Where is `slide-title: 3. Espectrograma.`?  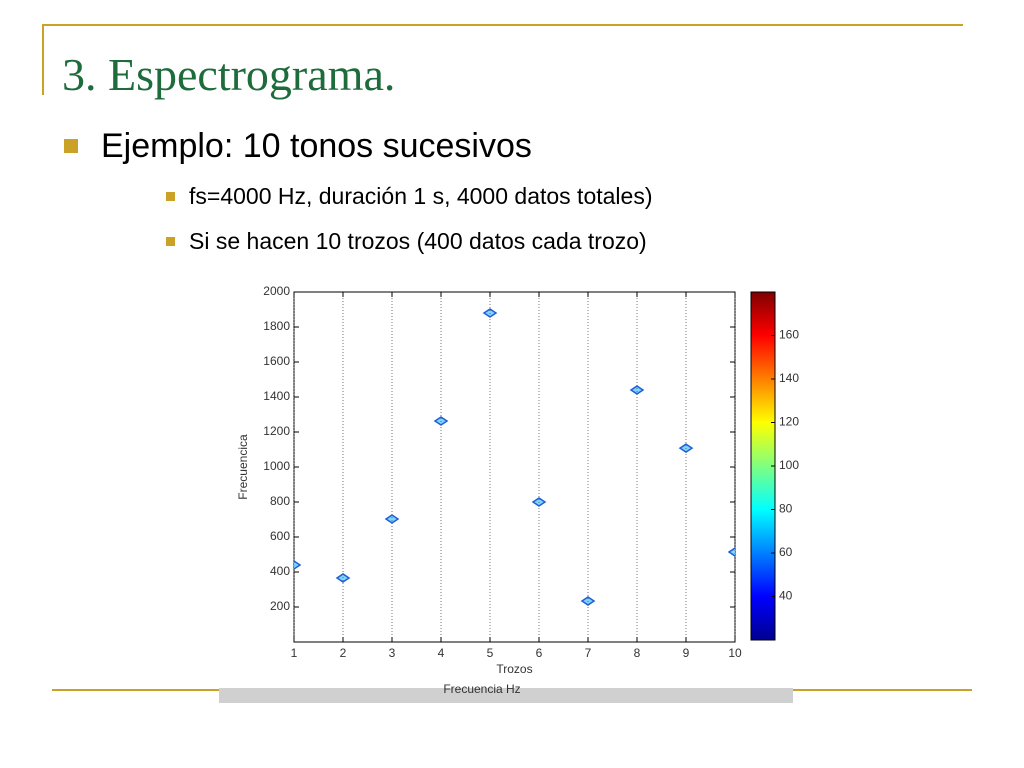 slide-title: 3. Espectrograma. is located at coordinates (228, 74).